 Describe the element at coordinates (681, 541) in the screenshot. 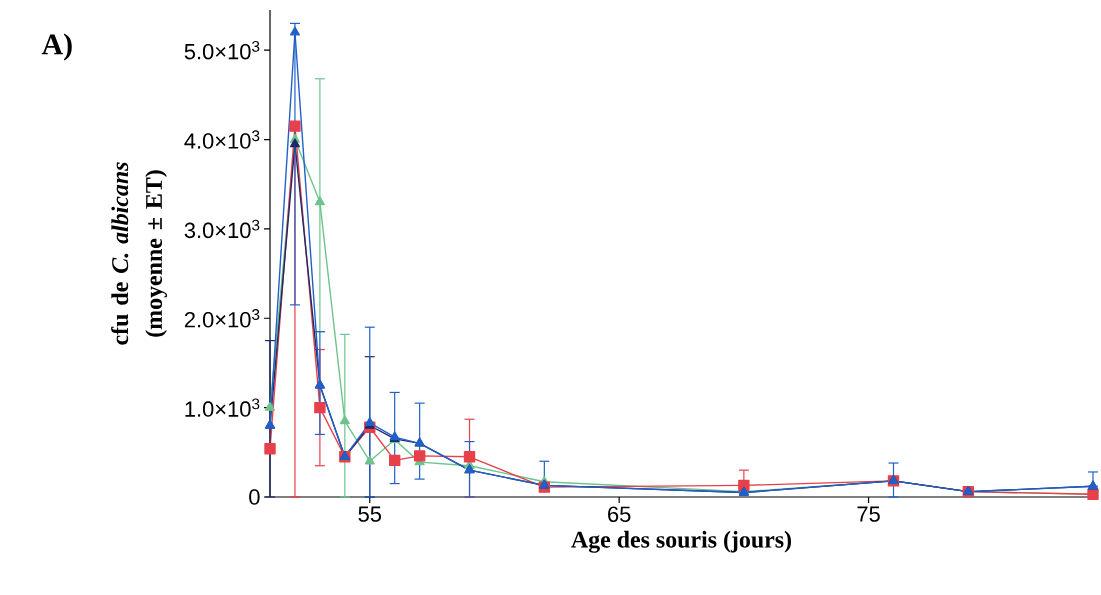

I see `x-axis-title: Age des souris (jours)` at that location.